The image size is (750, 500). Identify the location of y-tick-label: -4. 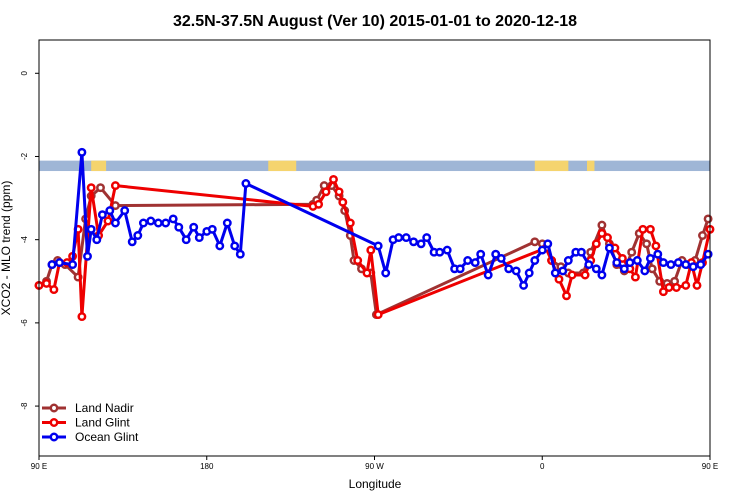
(24, 240).